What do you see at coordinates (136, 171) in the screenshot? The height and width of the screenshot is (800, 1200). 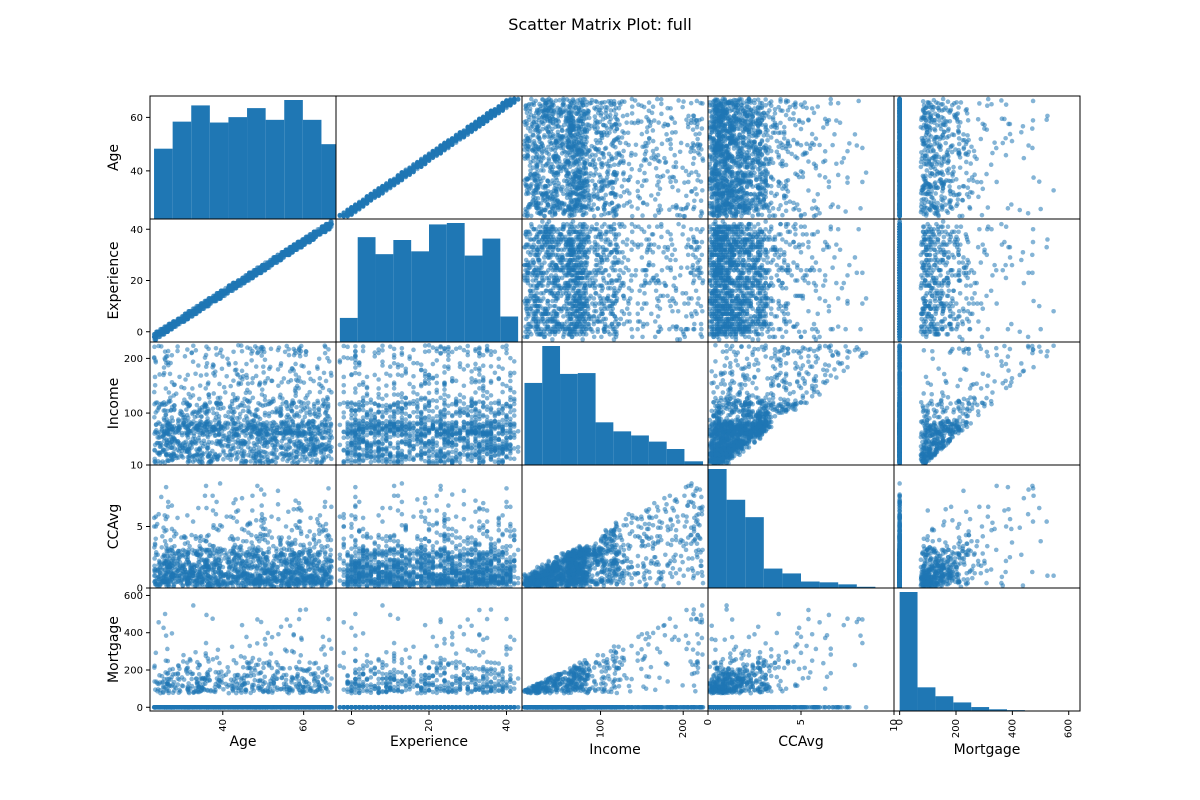 I see `y-tick-label: 40` at bounding box center [136, 171].